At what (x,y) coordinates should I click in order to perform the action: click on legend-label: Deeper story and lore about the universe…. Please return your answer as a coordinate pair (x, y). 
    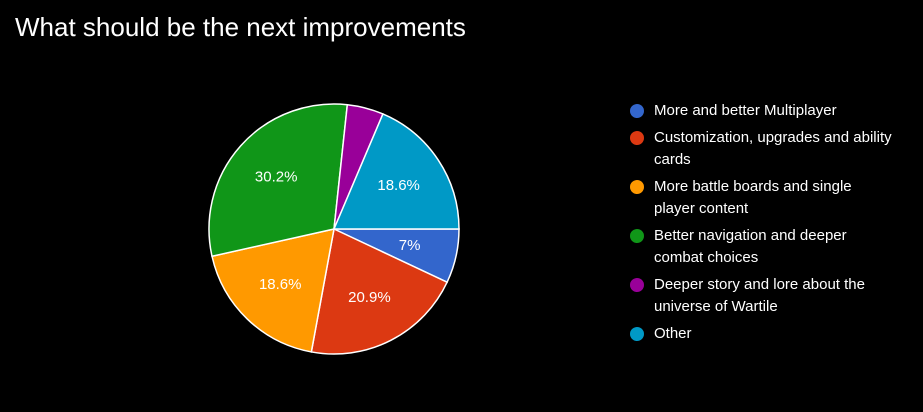
    Looking at the image, I should click on (759, 295).